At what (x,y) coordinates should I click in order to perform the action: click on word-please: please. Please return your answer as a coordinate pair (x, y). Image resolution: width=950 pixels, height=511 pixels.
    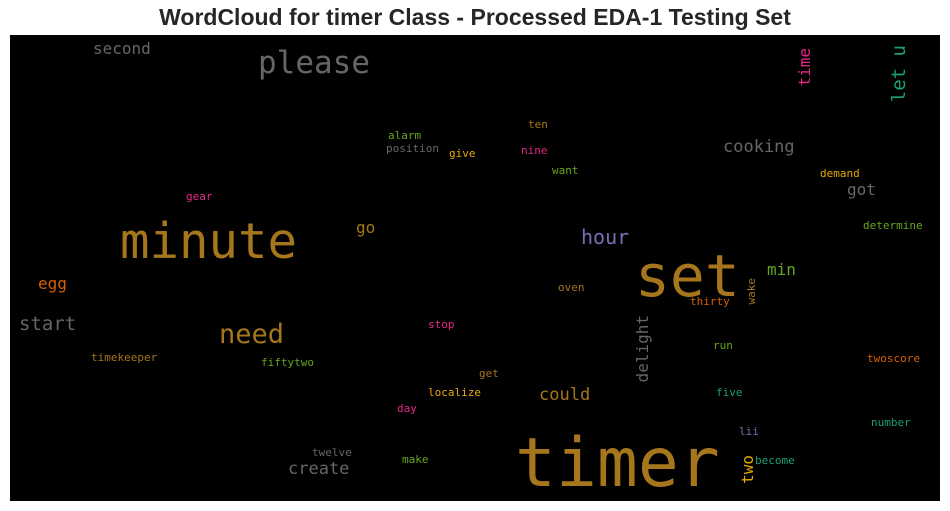
    Looking at the image, I should click on (314, 63).